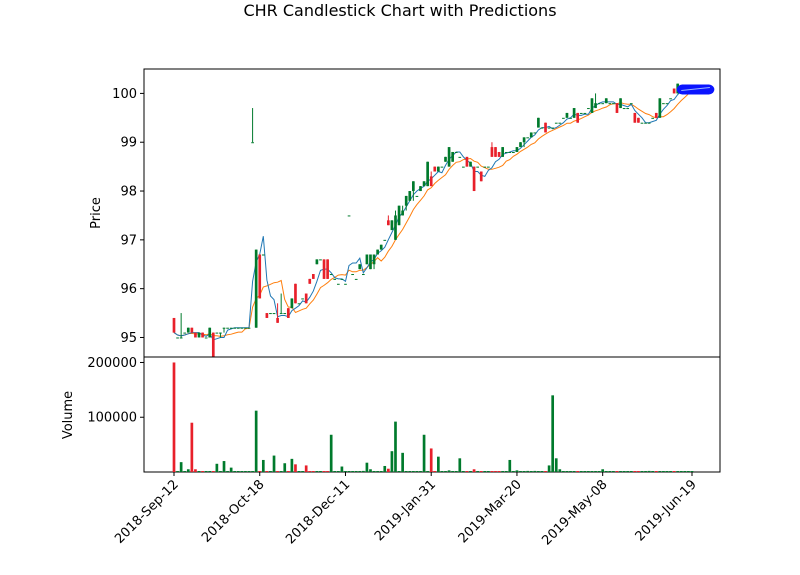 The image size is (800, 575). What do you see at coordinates (96, 213) in the screenshot?
I see `price-axis-label: Price` at bounding box center [96, 213].